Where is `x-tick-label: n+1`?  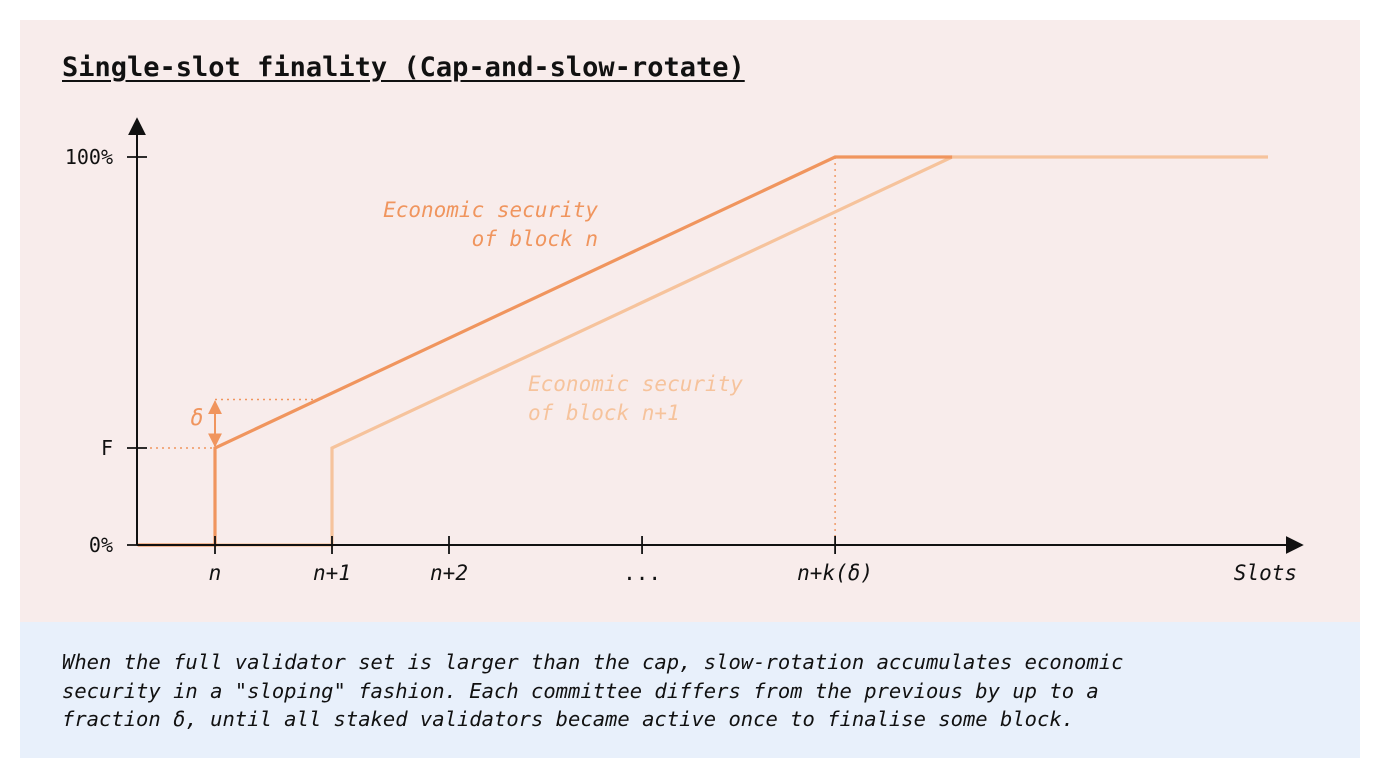 x-tick-label: n+1 is located at coordinates (332, 573).